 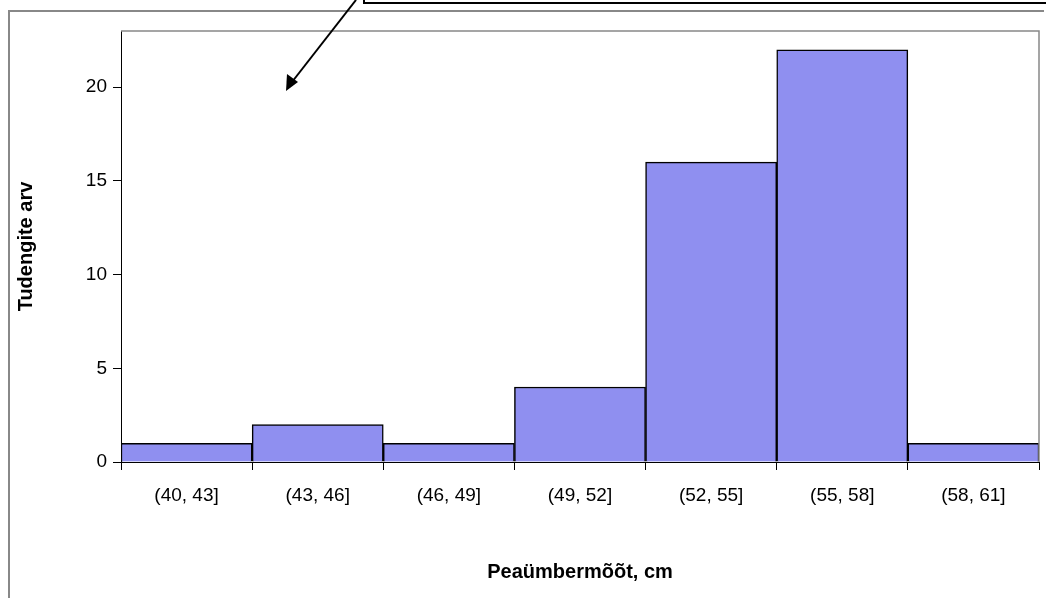 What do you see at coordinates (317, 494) in the screenshot?
I see `x-tick-label: (43, 46]` at bounding box center [317, 494].